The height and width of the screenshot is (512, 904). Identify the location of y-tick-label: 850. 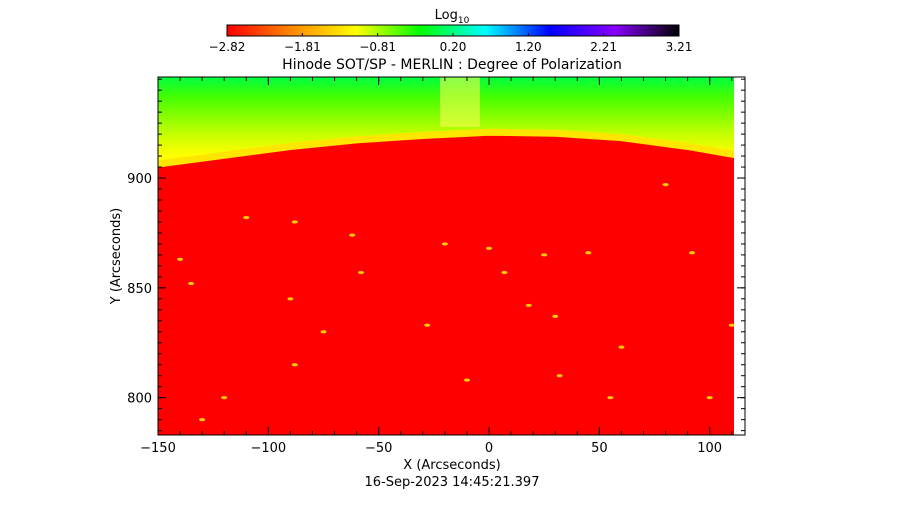
(139, 289).